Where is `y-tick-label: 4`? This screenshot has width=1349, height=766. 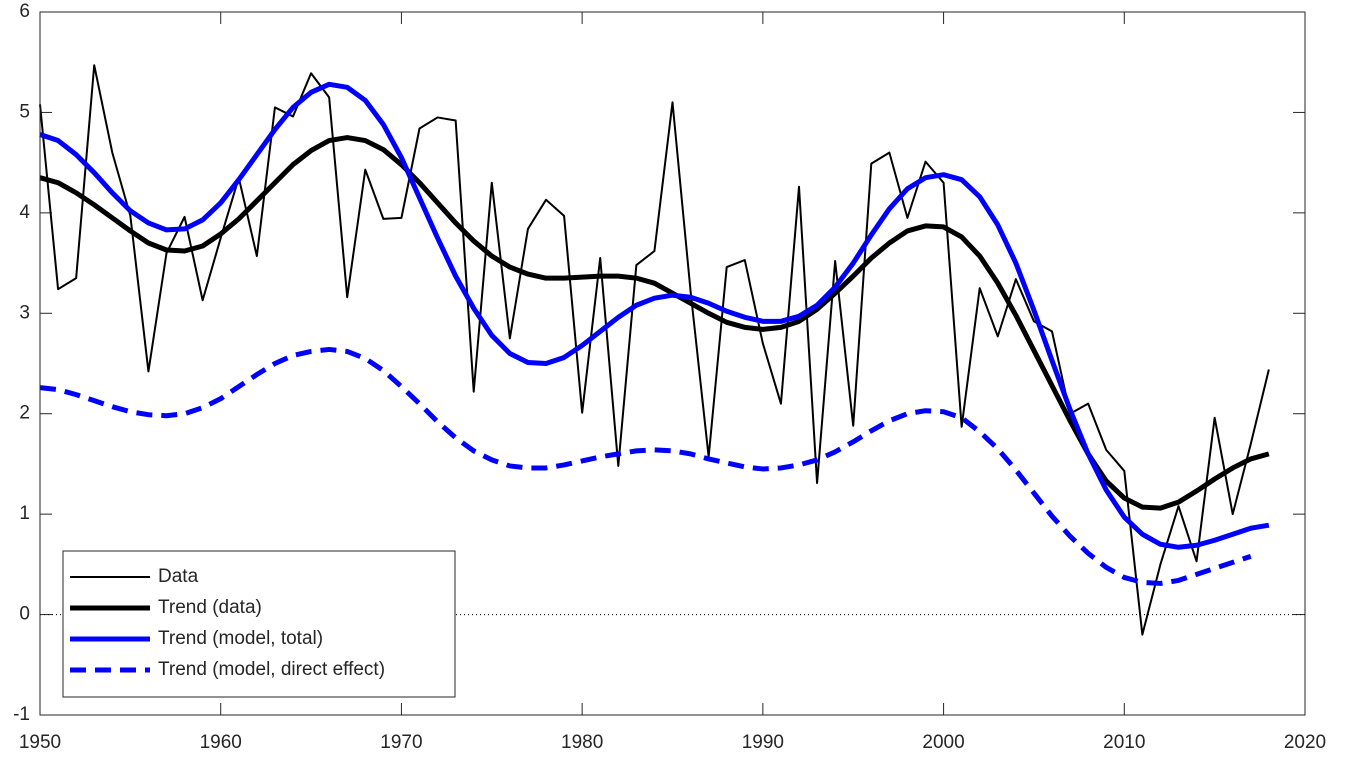
y-tick-label: 4 is located at coordinates (24, 212).